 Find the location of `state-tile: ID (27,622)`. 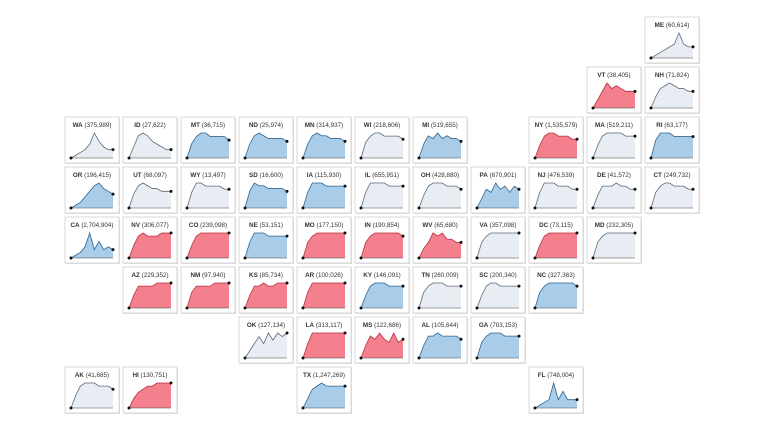

state-tile: ID (27,622) is located at coordinates (150, 140).